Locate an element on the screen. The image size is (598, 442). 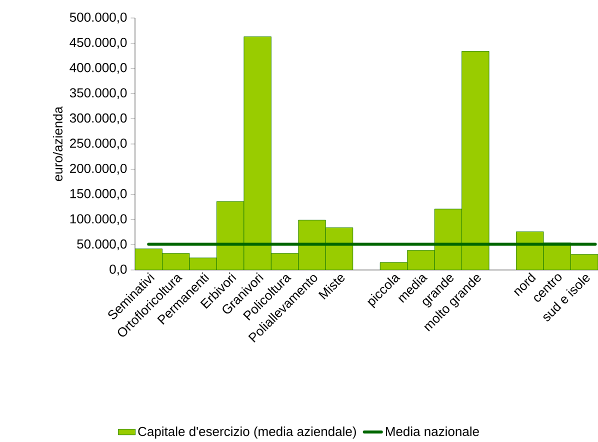
legend-label: Media nazionale is located at coordinates (432, 431).